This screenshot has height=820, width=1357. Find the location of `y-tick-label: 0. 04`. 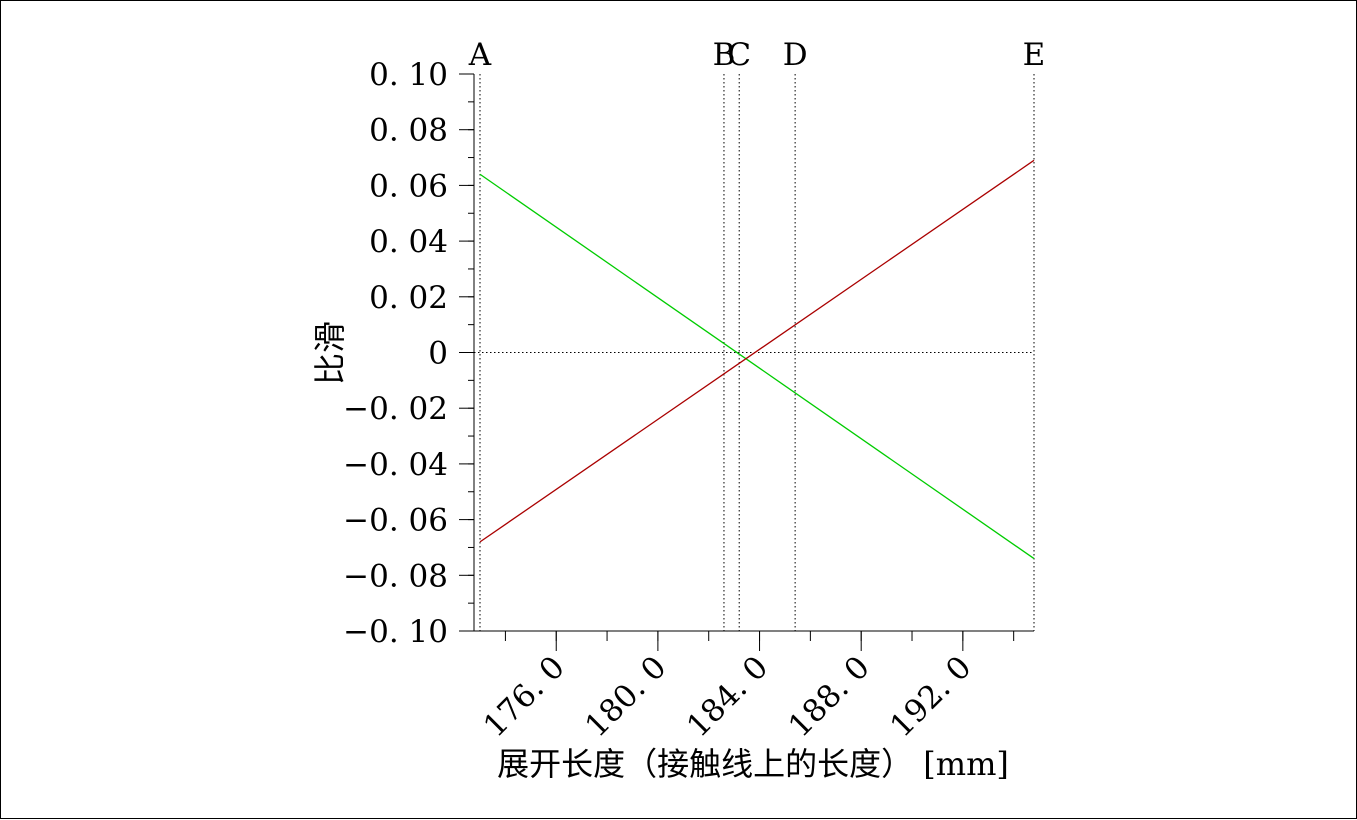

y-tick-label: 0. 04 is located at coordinates (408, 242).